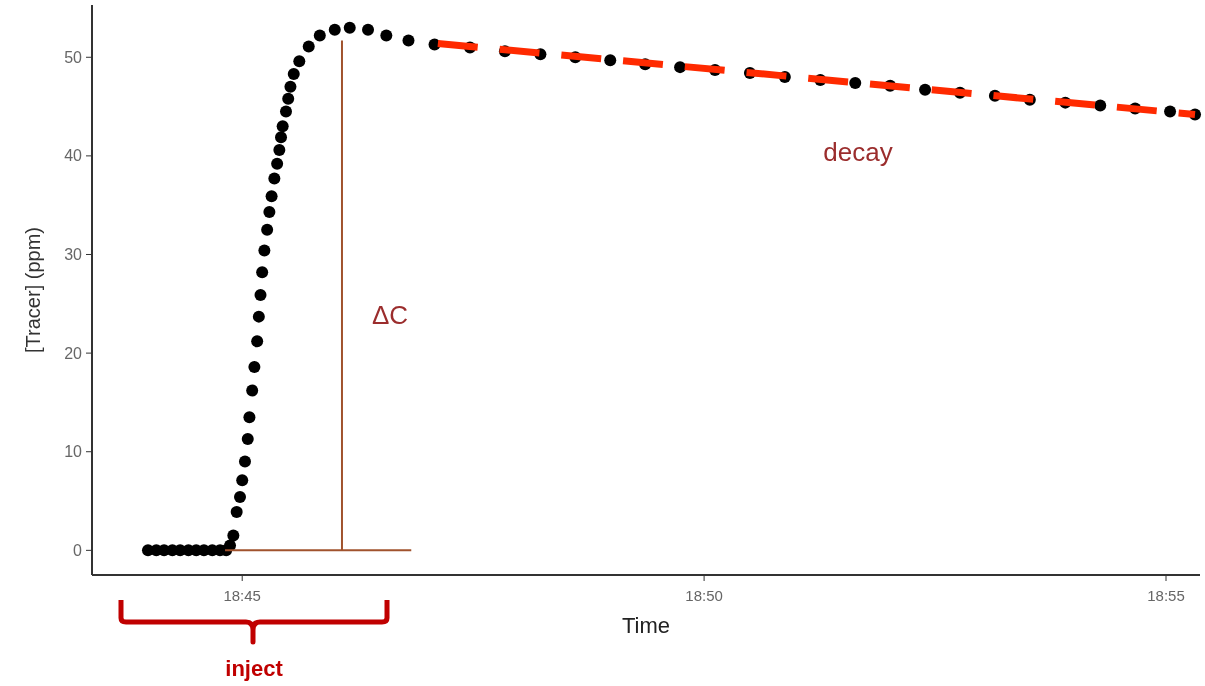  Describe the element at coordinates (704, 595) in the screenshot. I see `x-tick-label: 18:50` at that location.